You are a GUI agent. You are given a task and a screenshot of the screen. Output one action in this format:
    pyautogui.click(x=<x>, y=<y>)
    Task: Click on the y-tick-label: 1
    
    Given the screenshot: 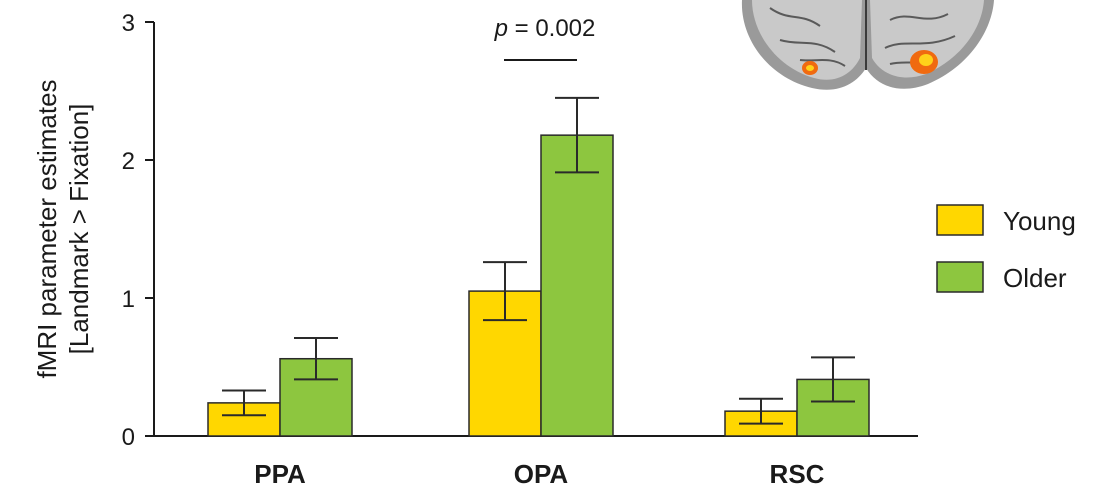 What is the action you would take?
    pyautogui.click(x=128, y=299)
    